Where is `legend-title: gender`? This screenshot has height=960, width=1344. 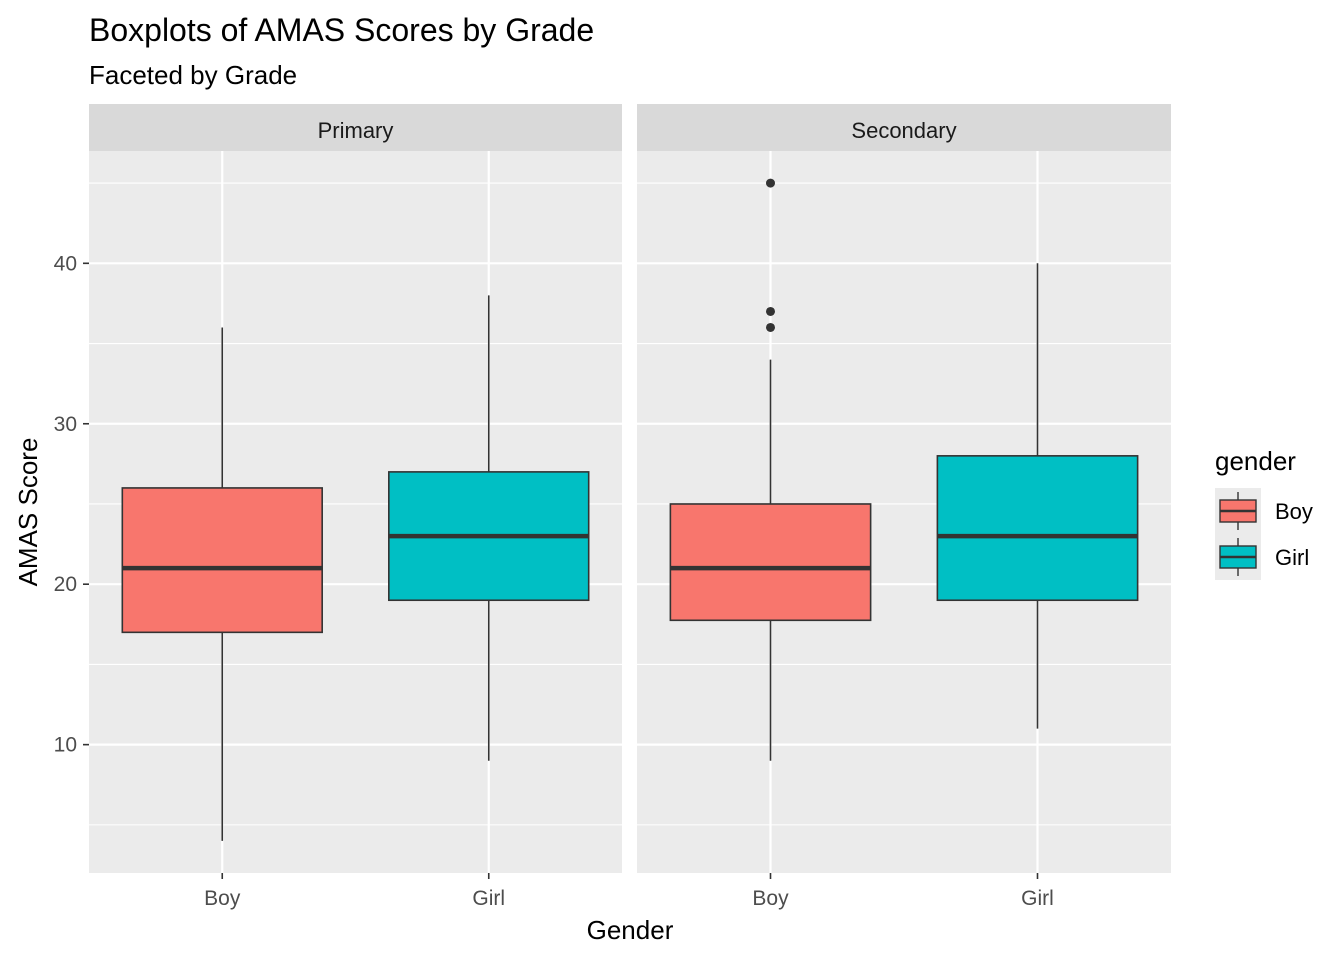 legend-title: gender is located at coordinates (1255, 461).